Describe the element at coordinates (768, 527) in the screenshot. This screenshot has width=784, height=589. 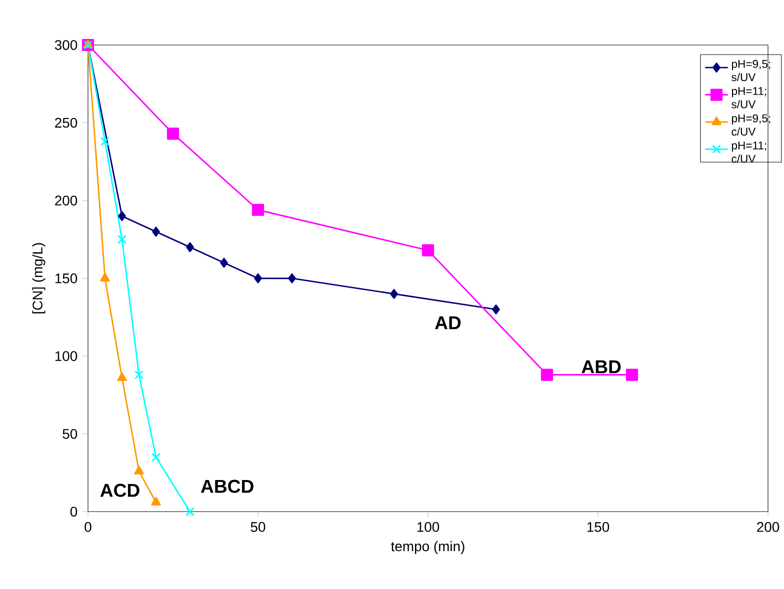
I see `x-tick-label: 200` at that location.